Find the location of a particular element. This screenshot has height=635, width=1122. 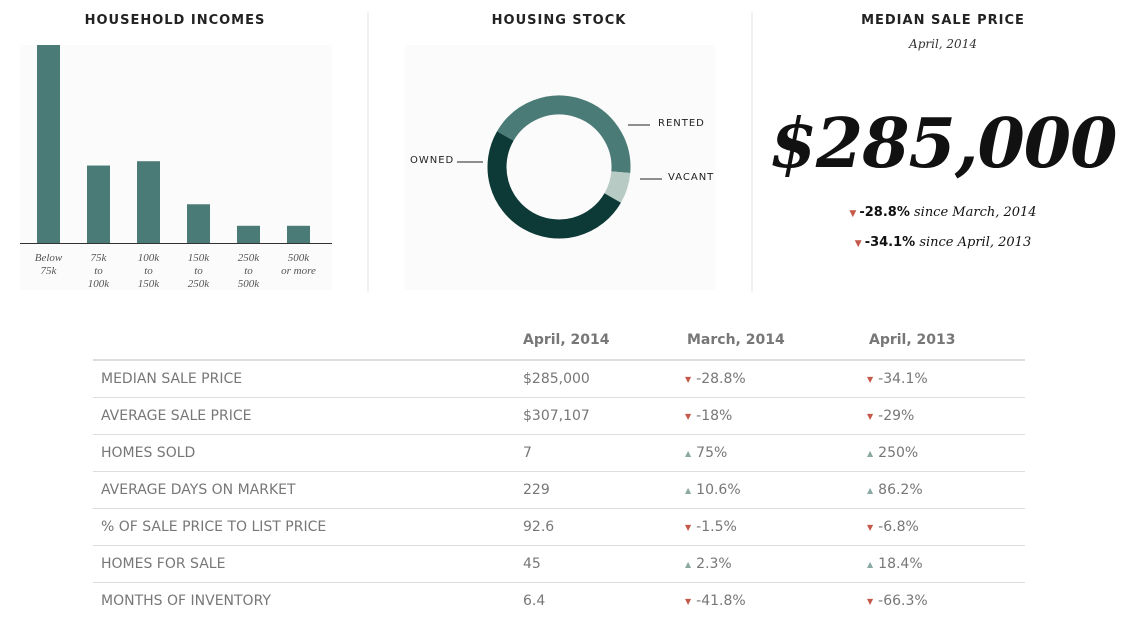

cell: $285,000 is located at coordinates (556, 379).